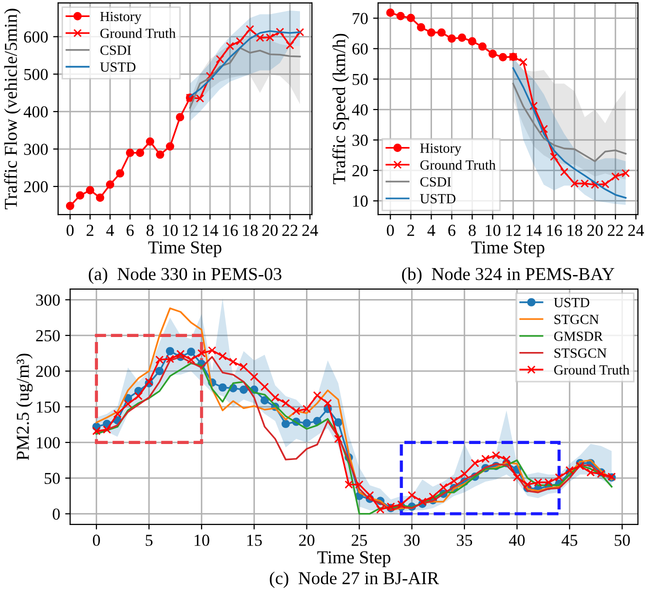 The height and width of the screenshot is (596, 668). What do you see at coordinates (36, 112) in the screenshot?
I see `y-tick-label: 400` at bounding box center [36, 112].